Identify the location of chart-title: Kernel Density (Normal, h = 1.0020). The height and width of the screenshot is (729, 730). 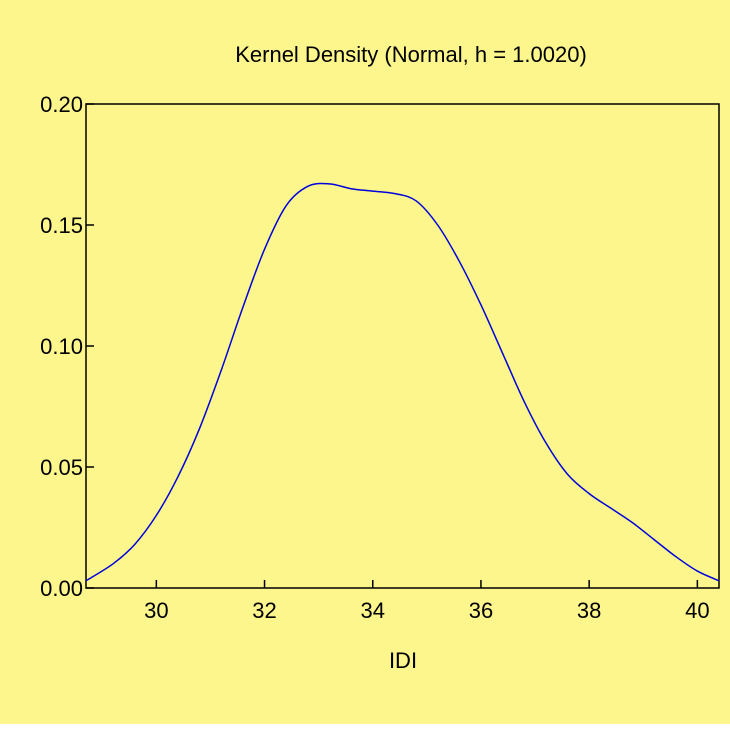
(411, 54).